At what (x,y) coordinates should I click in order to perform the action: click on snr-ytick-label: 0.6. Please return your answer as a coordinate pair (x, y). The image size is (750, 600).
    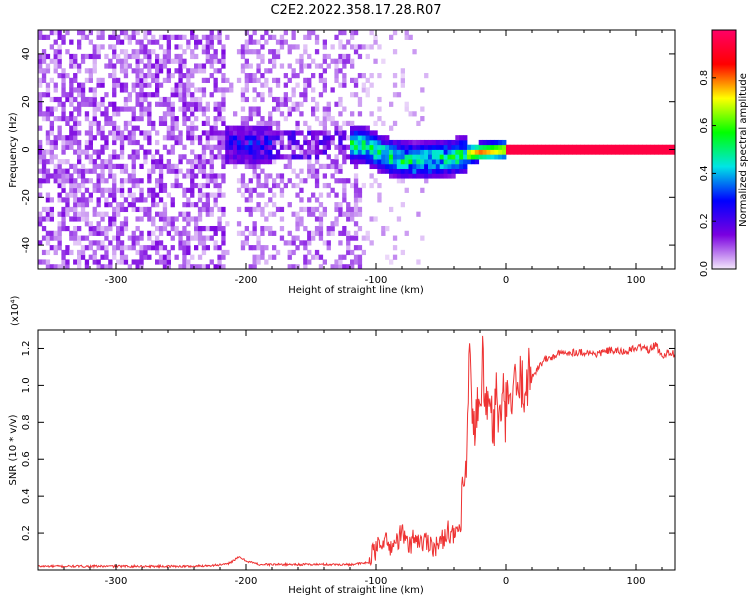
    Looking at the image, I should click on (26, 459).